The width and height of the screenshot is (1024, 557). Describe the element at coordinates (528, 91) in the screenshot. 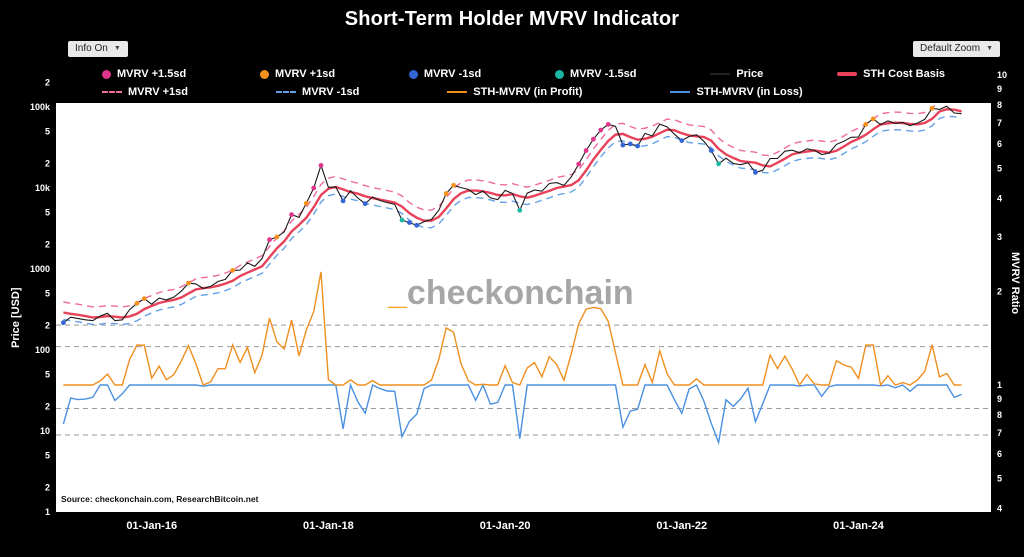

I see `legend-label: STH-MVRV (in Profit)` at that location.